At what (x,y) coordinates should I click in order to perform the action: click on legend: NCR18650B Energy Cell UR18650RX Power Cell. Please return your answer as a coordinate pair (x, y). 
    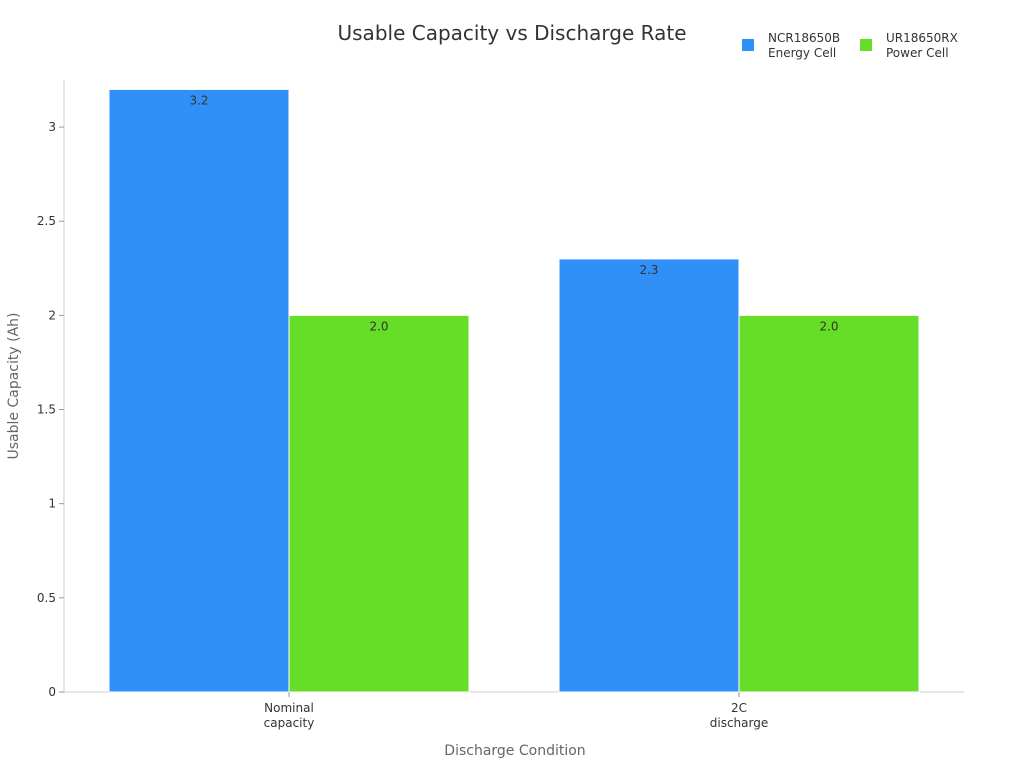
    Looking at the image, I should click on (850, 45).